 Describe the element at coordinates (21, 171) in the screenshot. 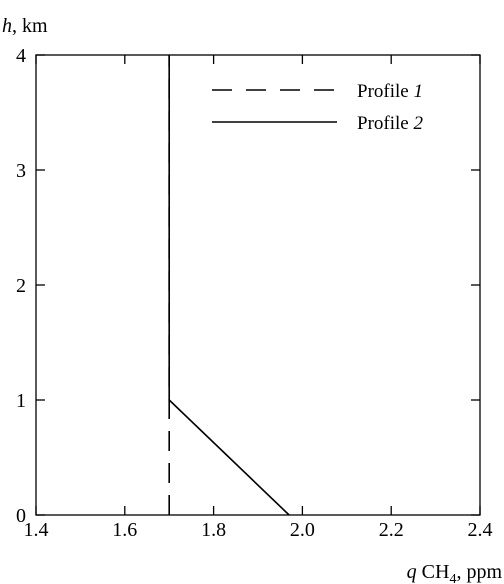

I see `y-tick-label: 3` at that location.